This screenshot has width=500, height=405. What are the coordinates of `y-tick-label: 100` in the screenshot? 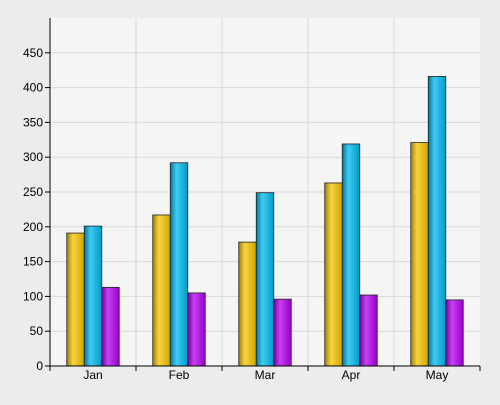 It's located at (33, 296).